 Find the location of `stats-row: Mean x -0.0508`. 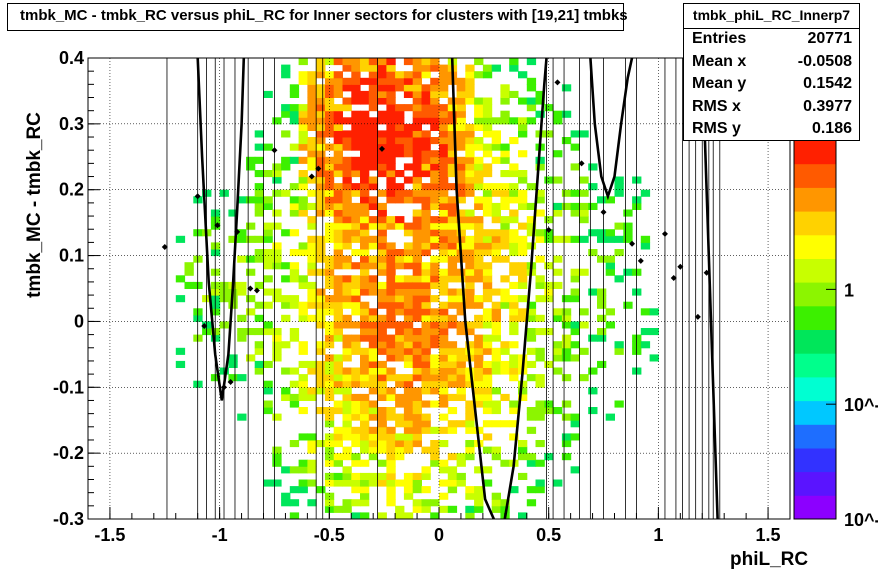

stats-row: Mean x -0.0508 is located at coordinates (772, 64).